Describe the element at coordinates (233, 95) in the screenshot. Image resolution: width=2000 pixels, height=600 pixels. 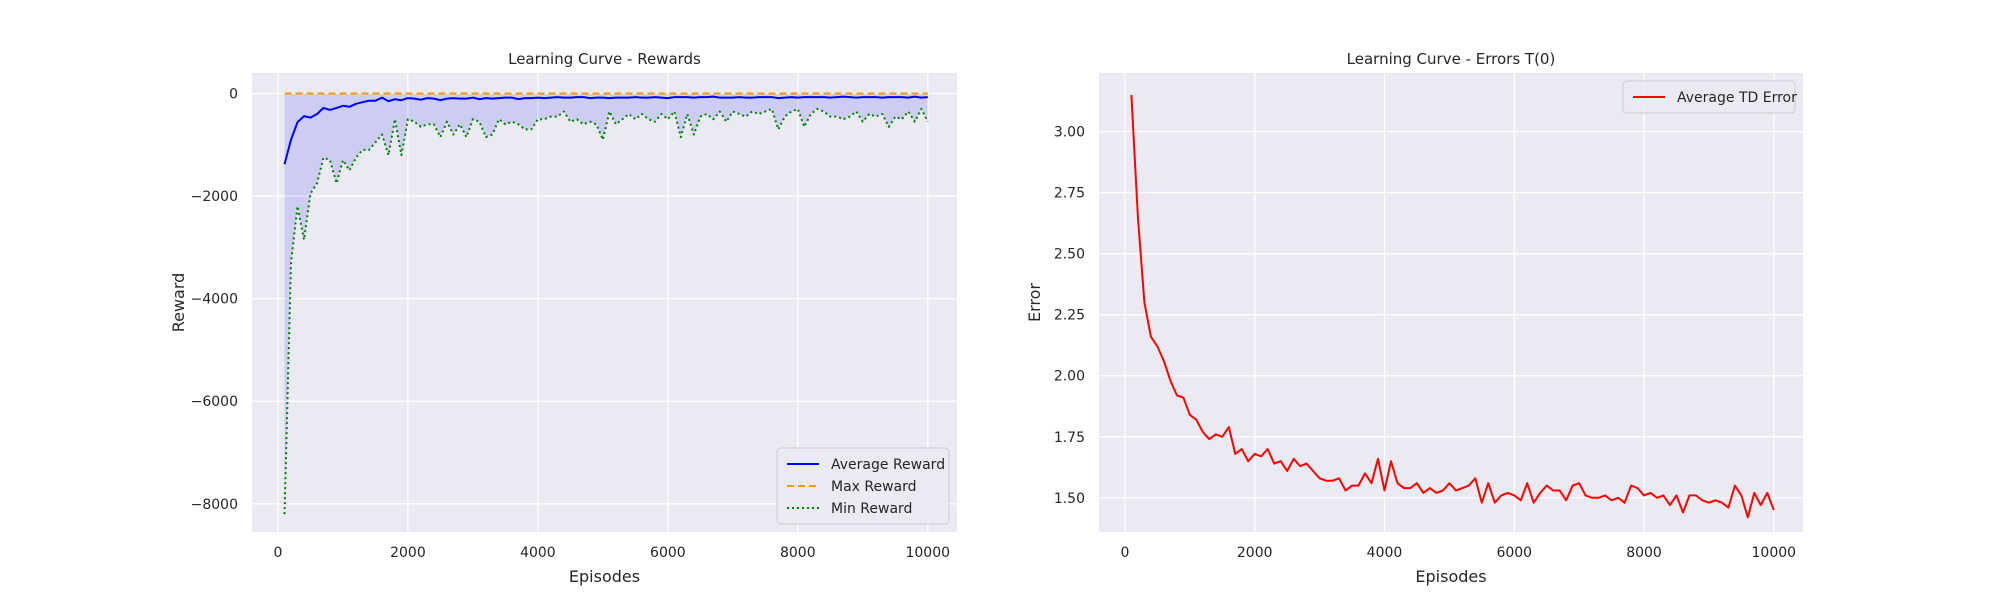
I see `y-tick-label: 0` at that location.